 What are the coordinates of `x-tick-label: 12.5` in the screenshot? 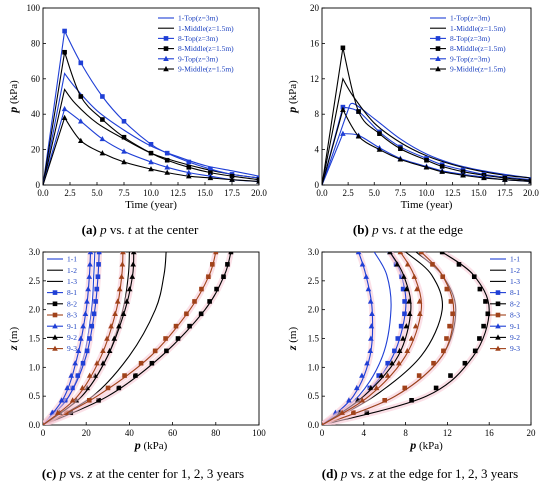 It's located at (453, 193).